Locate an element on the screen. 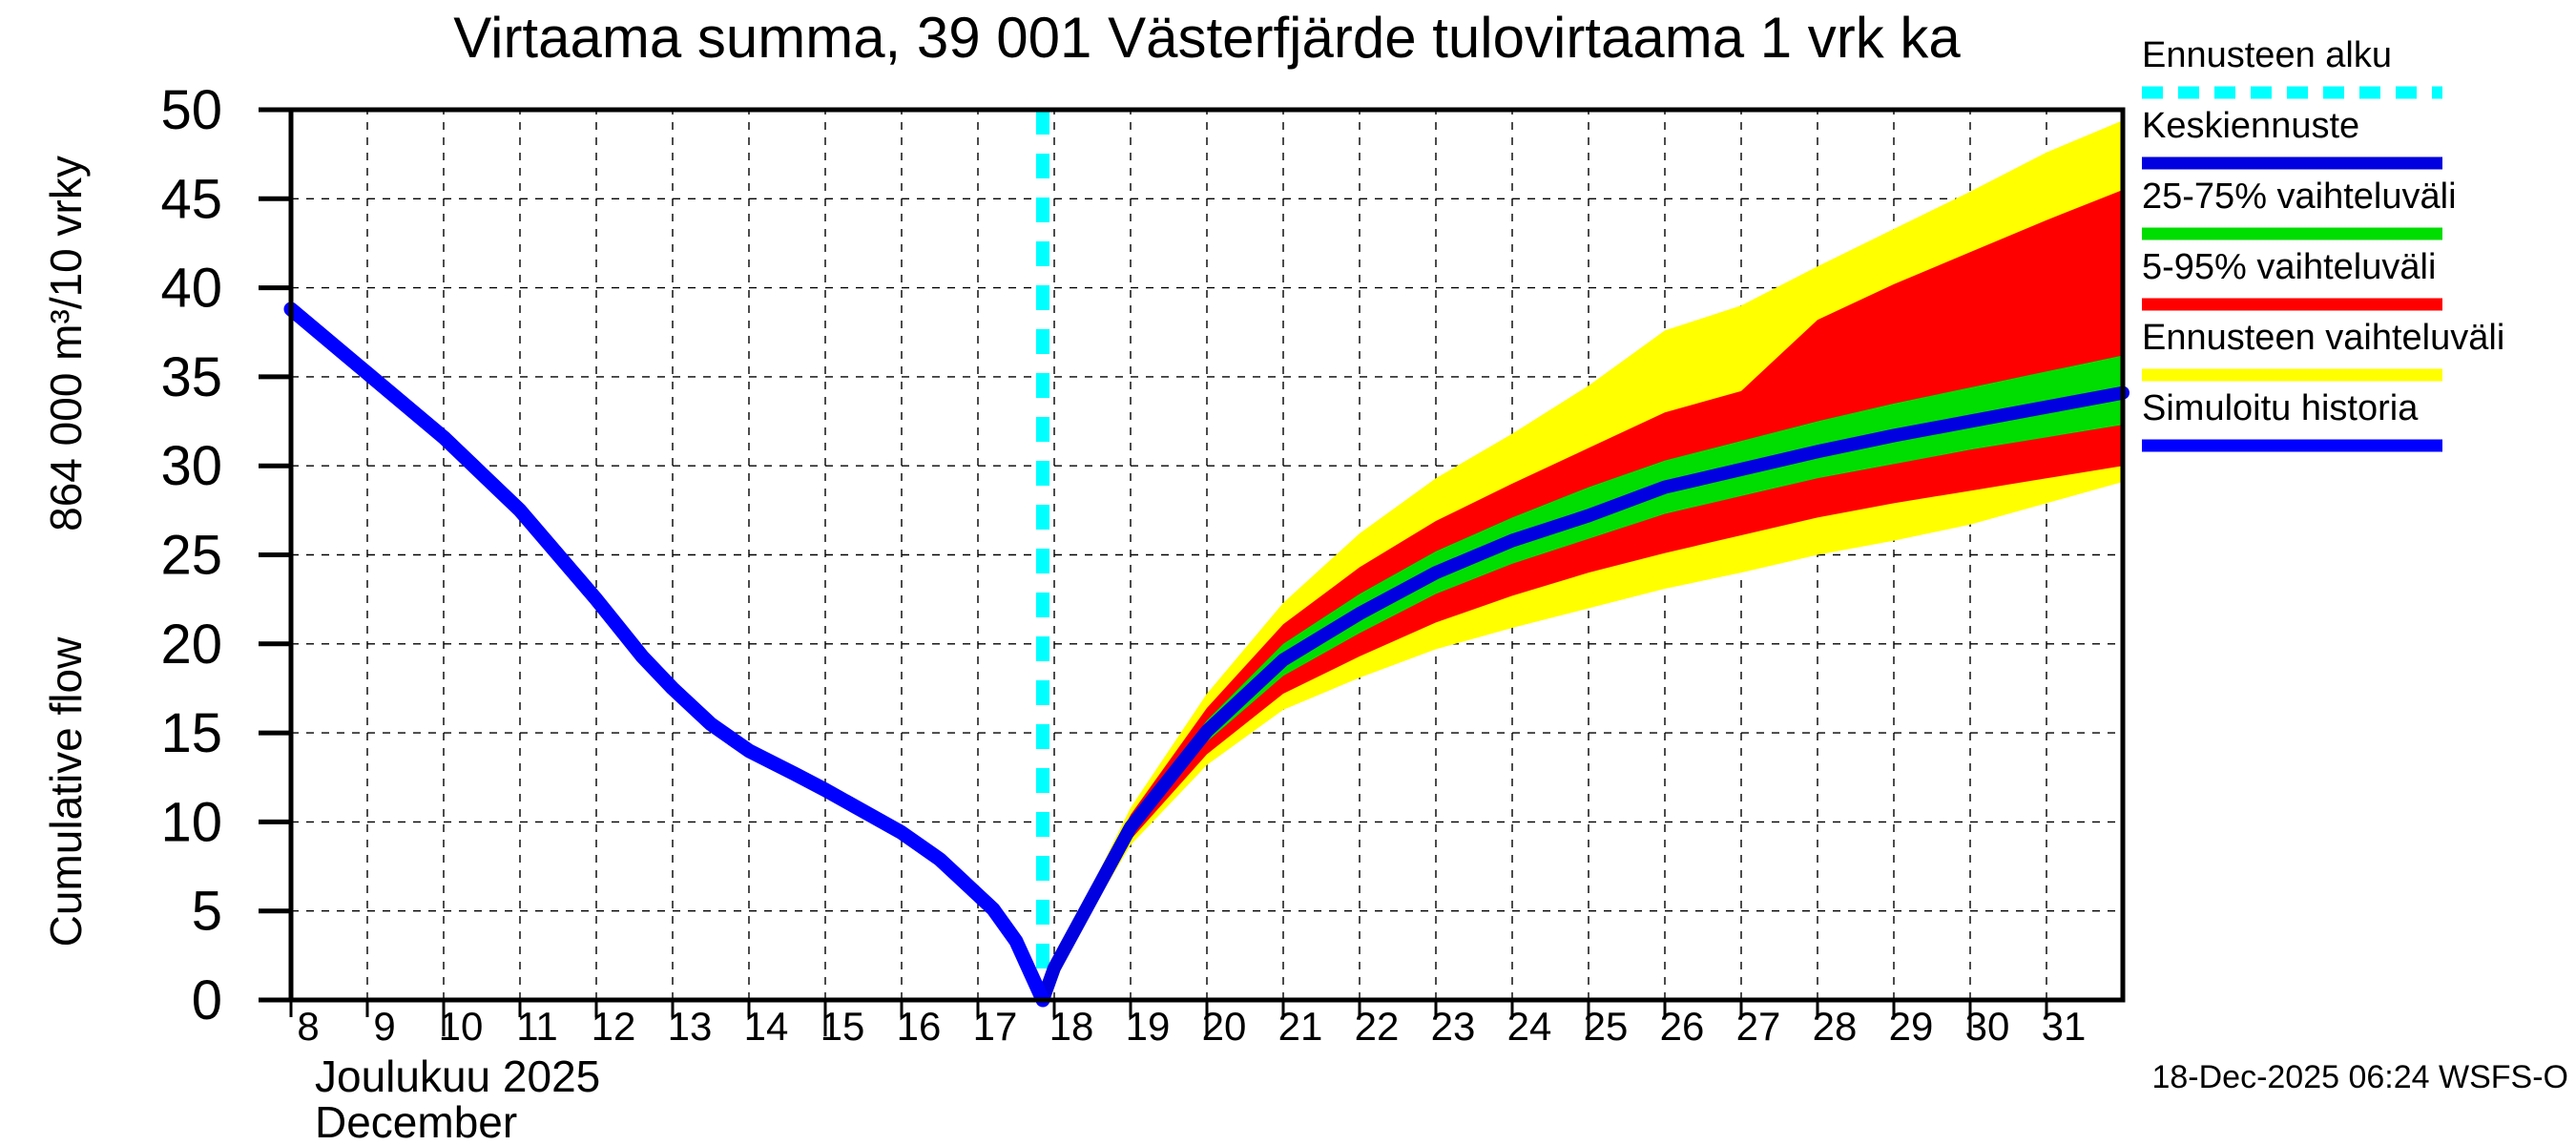 The image size is (2576, 1145). y-tick-label: 10 is located at coordinates (191, 822).